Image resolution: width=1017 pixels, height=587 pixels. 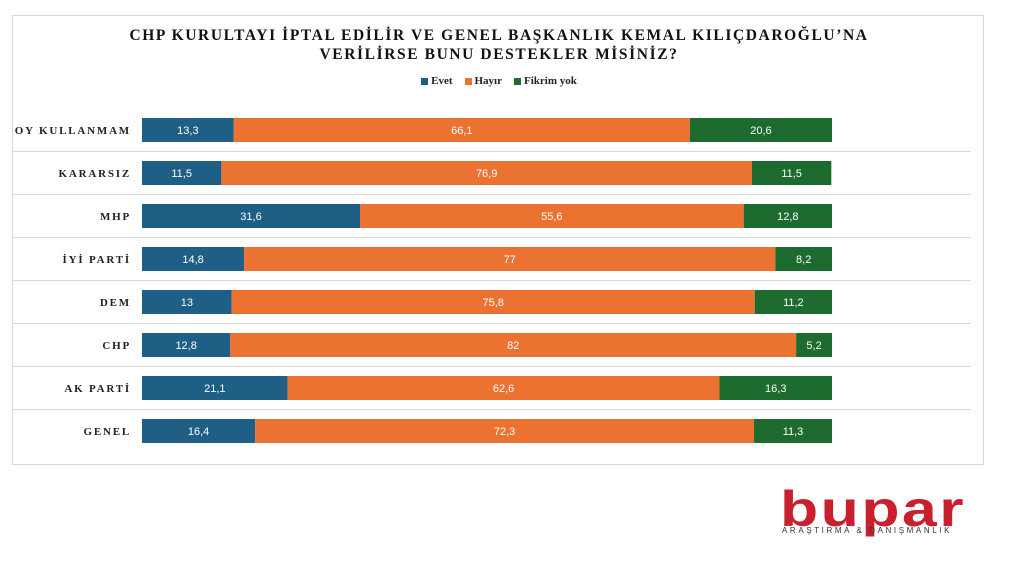 What do you see at coordinates (873, 509) in the screenshot?
I see `logo-wordmark: bupar` at bounding box center [873, 509].